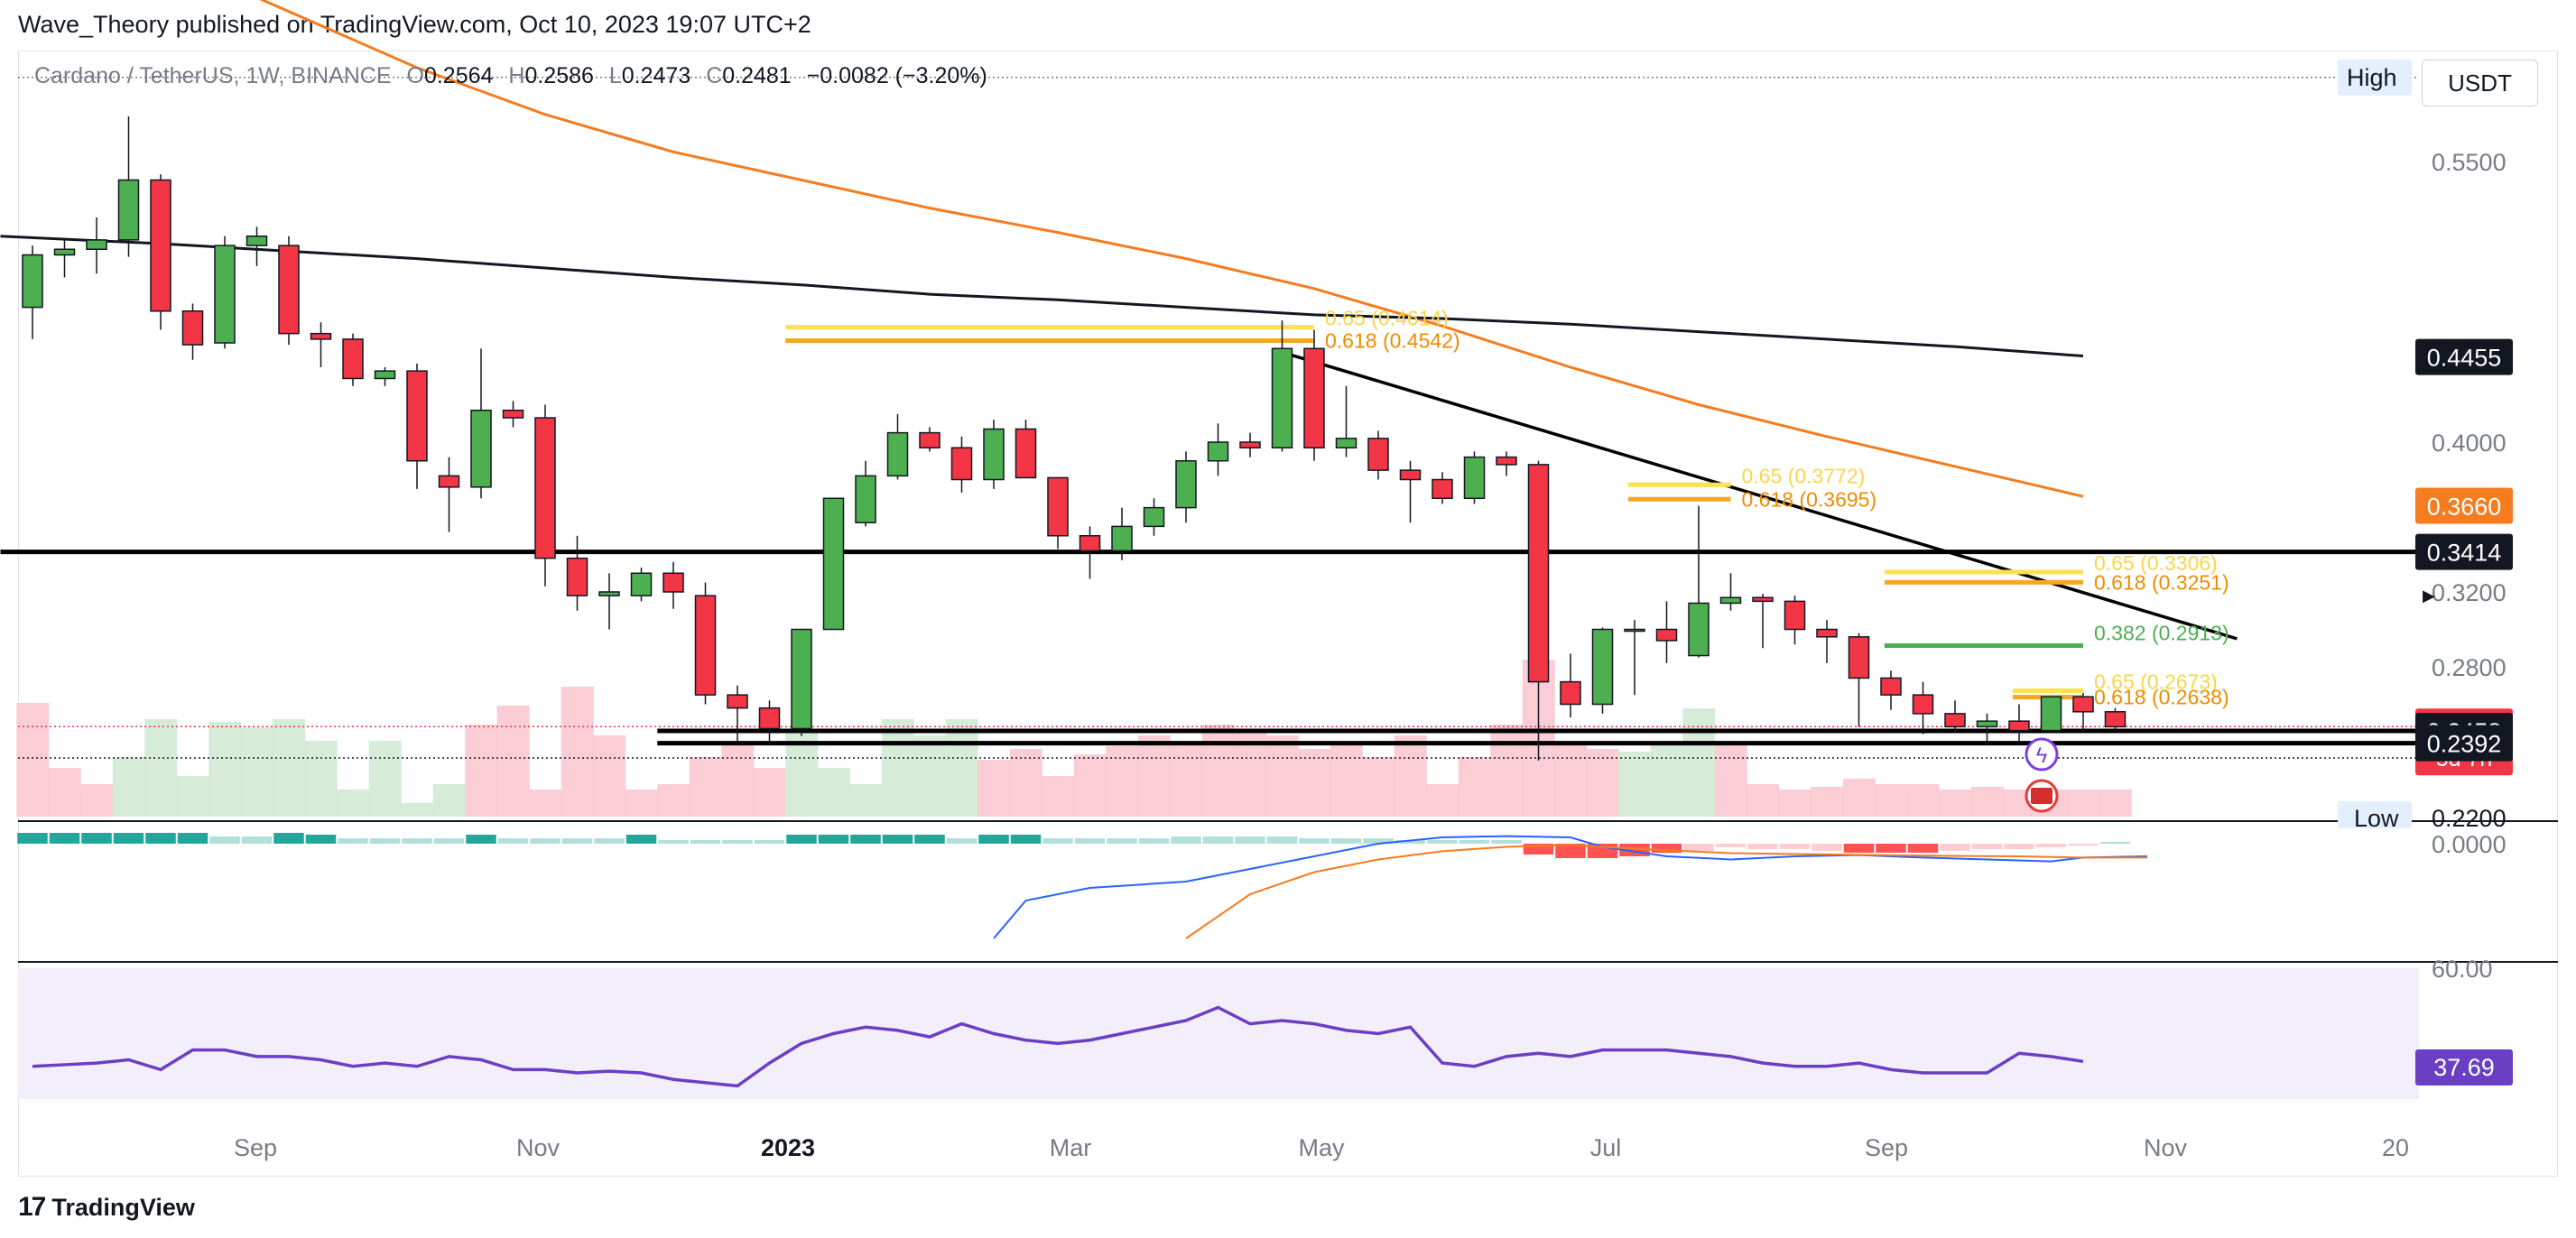 The image size is (2576, 1238). I want to click on high-marker-label: High, so click(2372, 78).